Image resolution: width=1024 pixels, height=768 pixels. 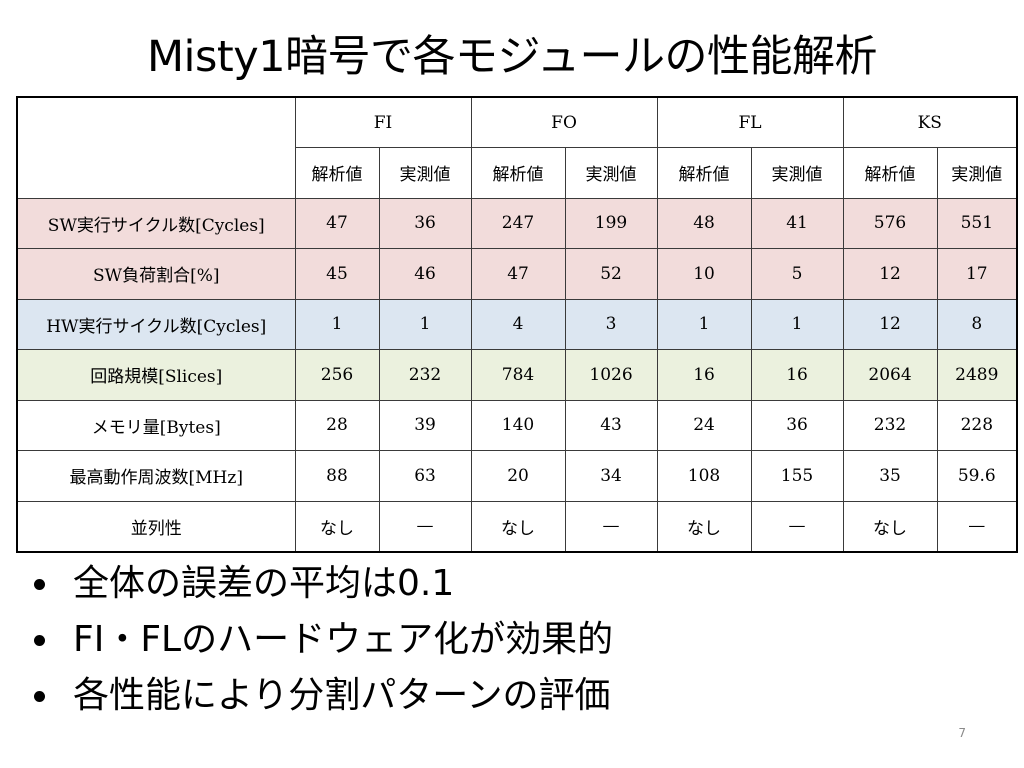 I want to click on table-cell: 199, so click(x=611, y=223).